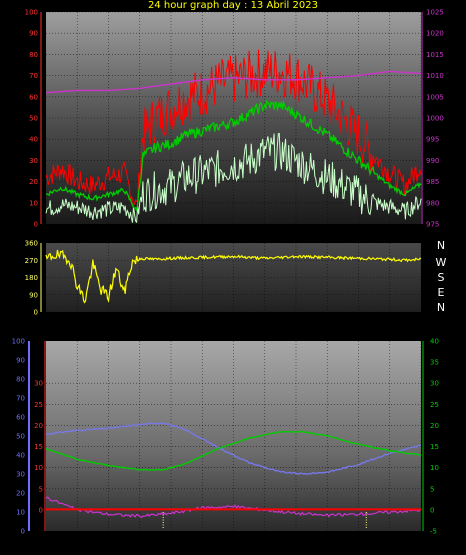 The height and width of the screenshot is (555, 466). Describe the element at coordinates (233, 507) in the screenshot. I see `dewpoint-line` at that location.